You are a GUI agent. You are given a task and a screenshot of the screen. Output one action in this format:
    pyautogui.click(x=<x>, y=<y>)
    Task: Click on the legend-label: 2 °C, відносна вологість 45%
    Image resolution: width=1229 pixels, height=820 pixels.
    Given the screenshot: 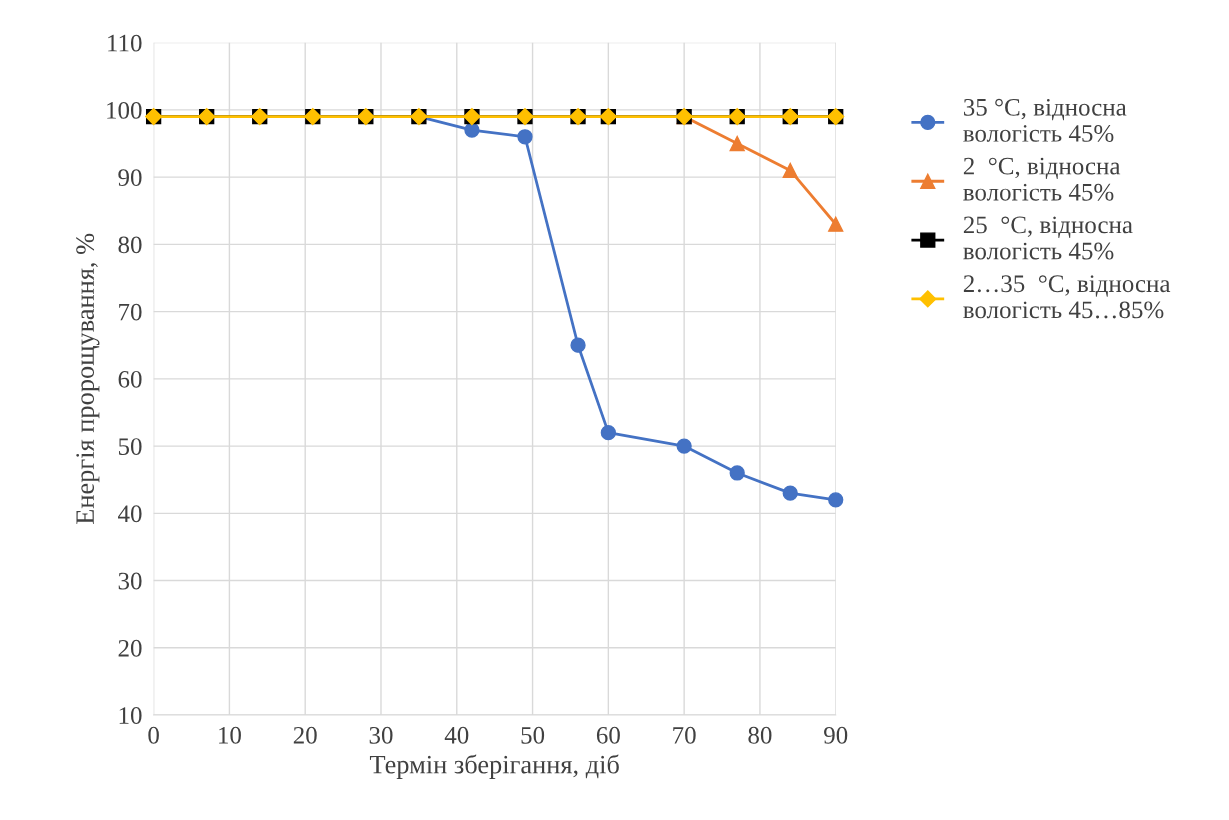 What is the action you would take?
    pyautogui.click(x=1042, y=179)
    